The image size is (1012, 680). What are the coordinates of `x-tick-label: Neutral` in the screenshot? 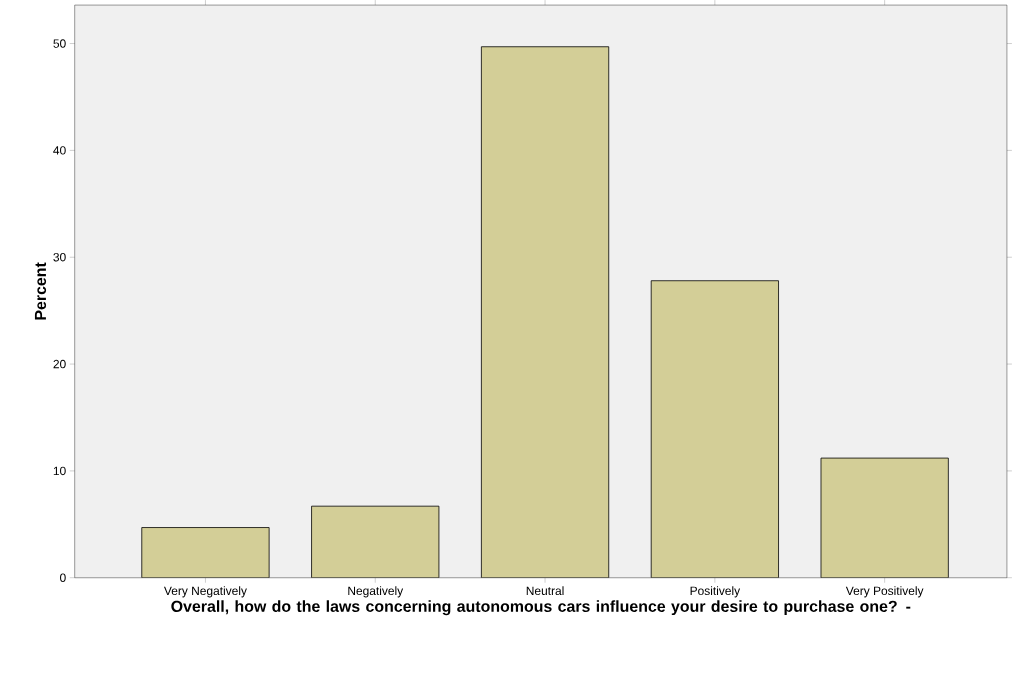 It's located at (545, 590).